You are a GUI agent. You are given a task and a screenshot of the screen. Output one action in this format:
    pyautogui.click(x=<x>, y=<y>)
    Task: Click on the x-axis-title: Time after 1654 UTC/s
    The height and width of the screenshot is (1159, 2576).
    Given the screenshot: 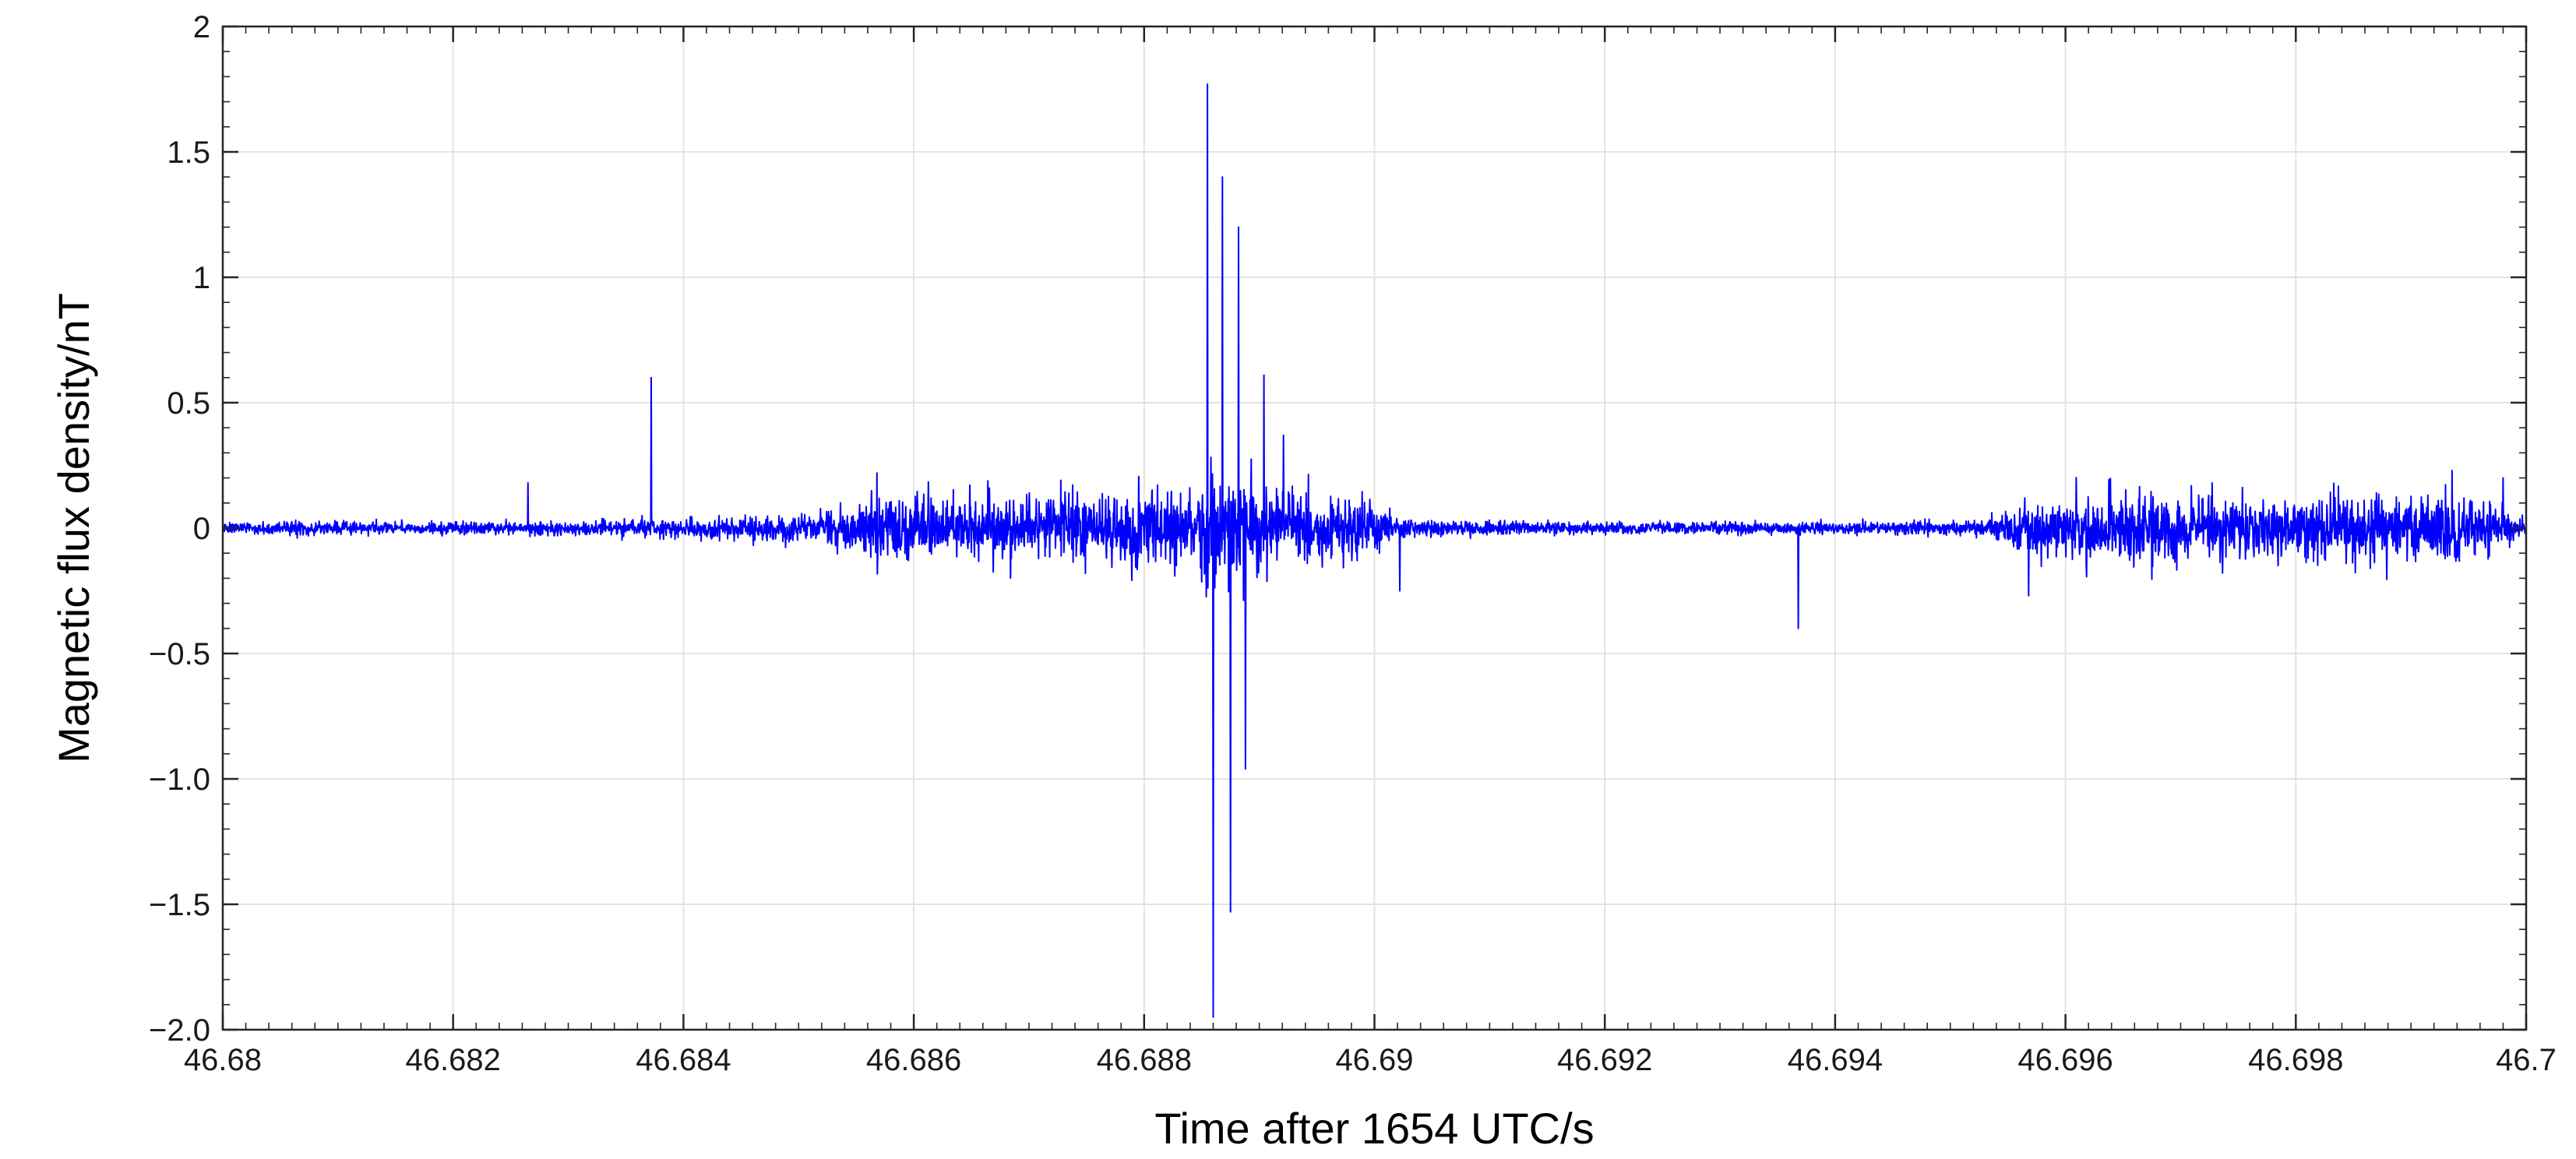 What is the action you would take?
    pyautogui.click(x=1374, y=1128)
    